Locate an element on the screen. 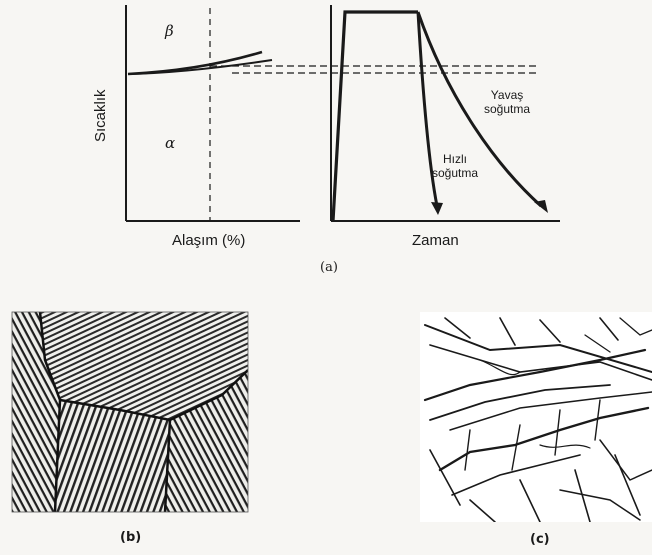 Image resolution: width=652 pixels, height=555 pixels. slow-cooling-curve is located at coordinates (479, 109).